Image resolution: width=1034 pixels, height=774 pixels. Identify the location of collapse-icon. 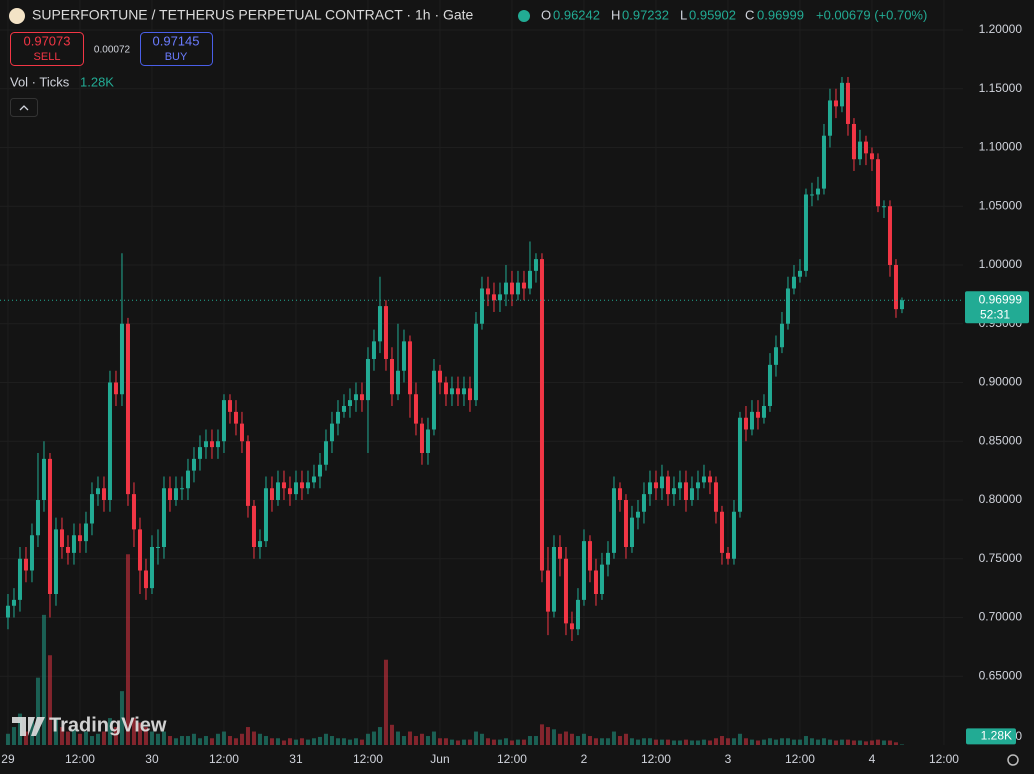
(24, 108).